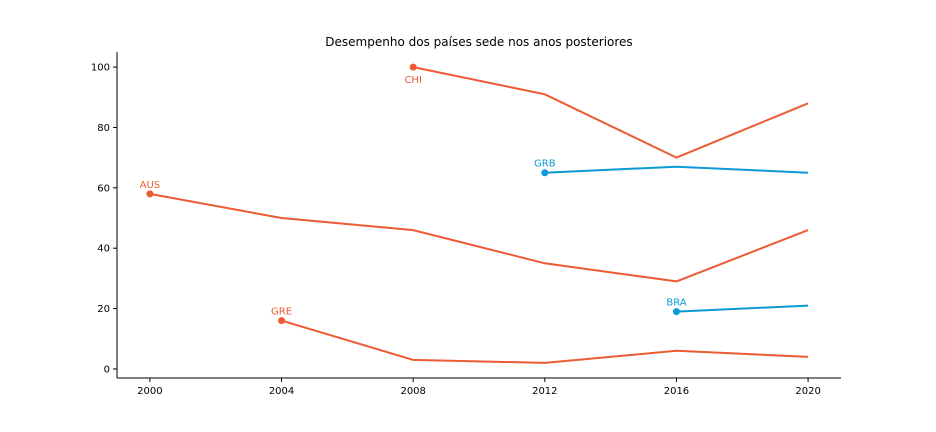 This screenshot has height=432, width=936. What do you see at coordinates (610, 112) in the screenshot?
I see `series-line-chi` at bounding box center [610, 112].